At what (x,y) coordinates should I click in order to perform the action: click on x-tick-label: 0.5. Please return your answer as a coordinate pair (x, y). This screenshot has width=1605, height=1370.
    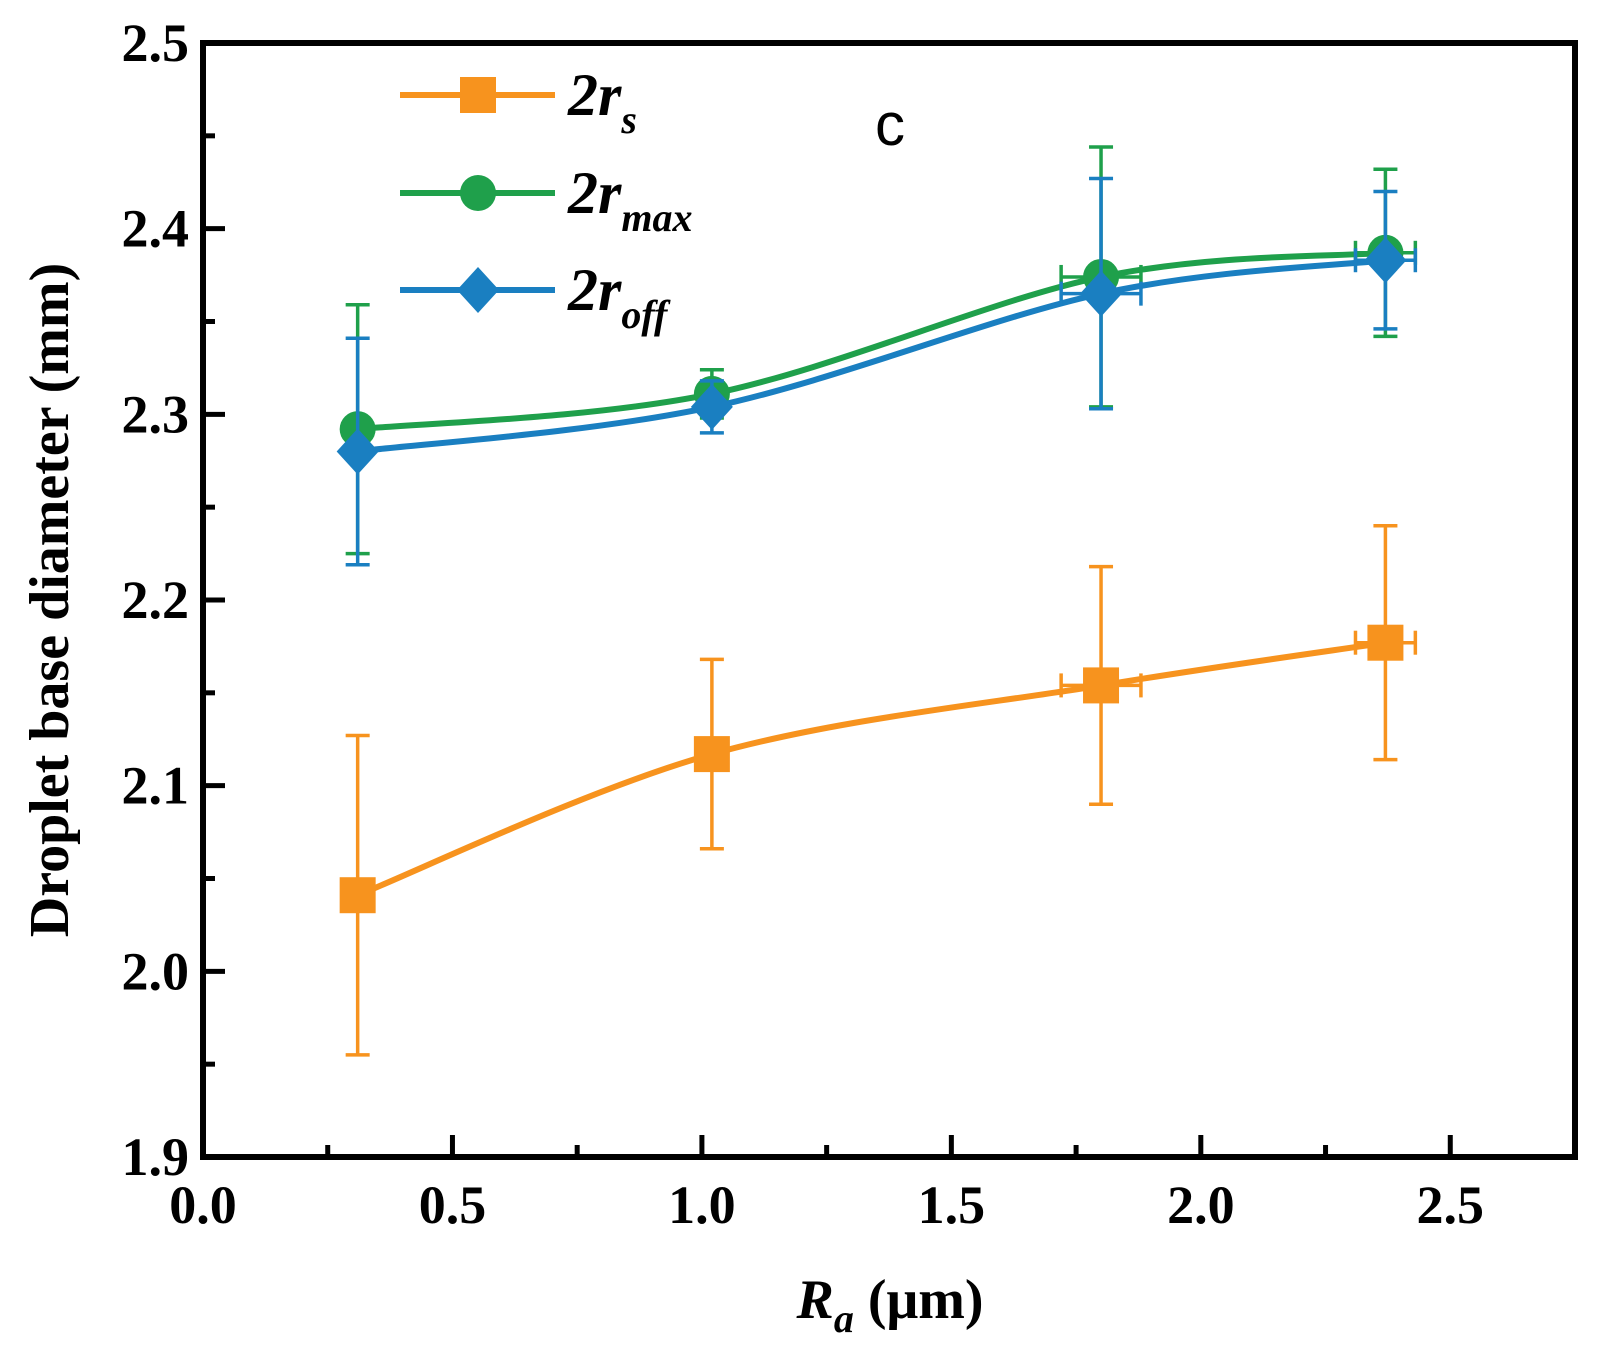
    Looking at the image, I should click on (453, 1205).